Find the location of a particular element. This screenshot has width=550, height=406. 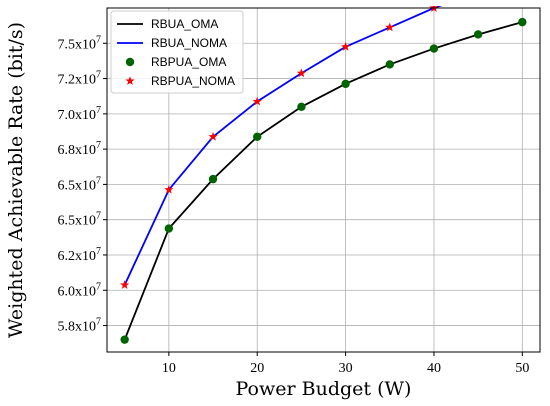

y-tick-label: 6.0x10⁷ is located at coordinates (80, 290).